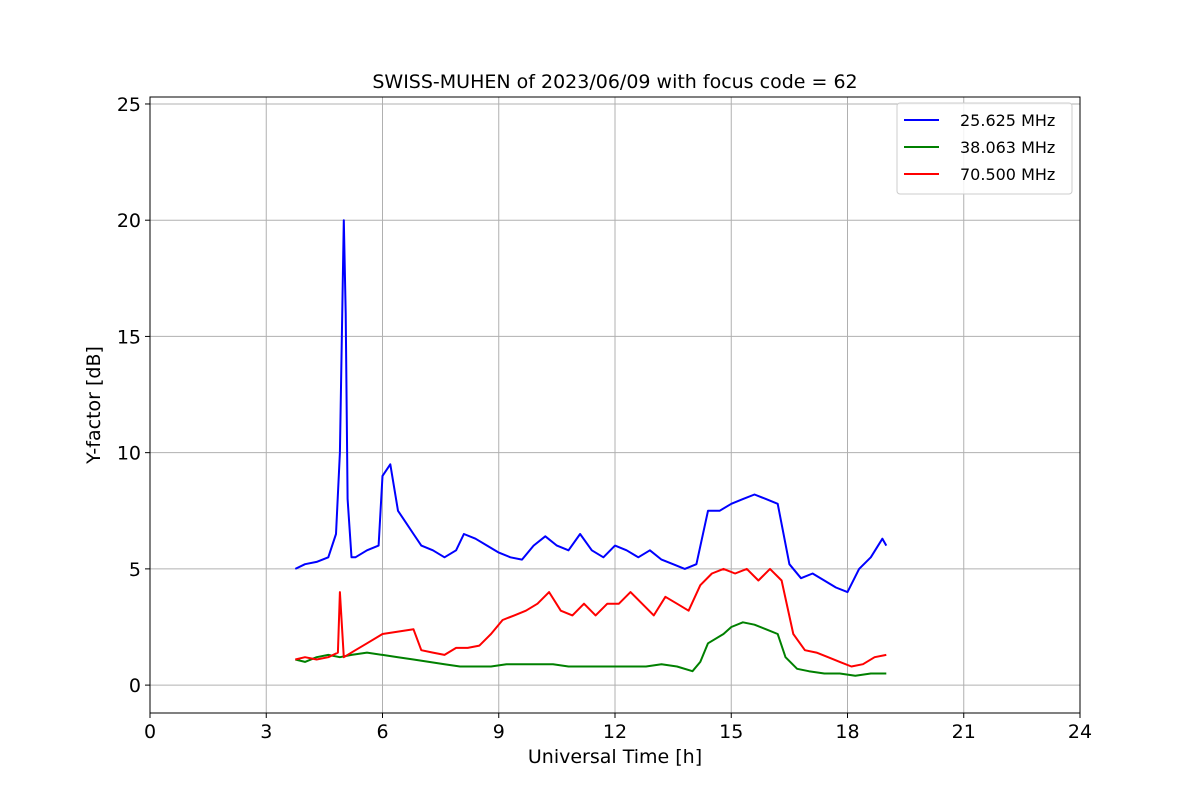  Describe the element at coordinates (382, 732) in the screenshot. I see `x-tick-label: 6` at that location.